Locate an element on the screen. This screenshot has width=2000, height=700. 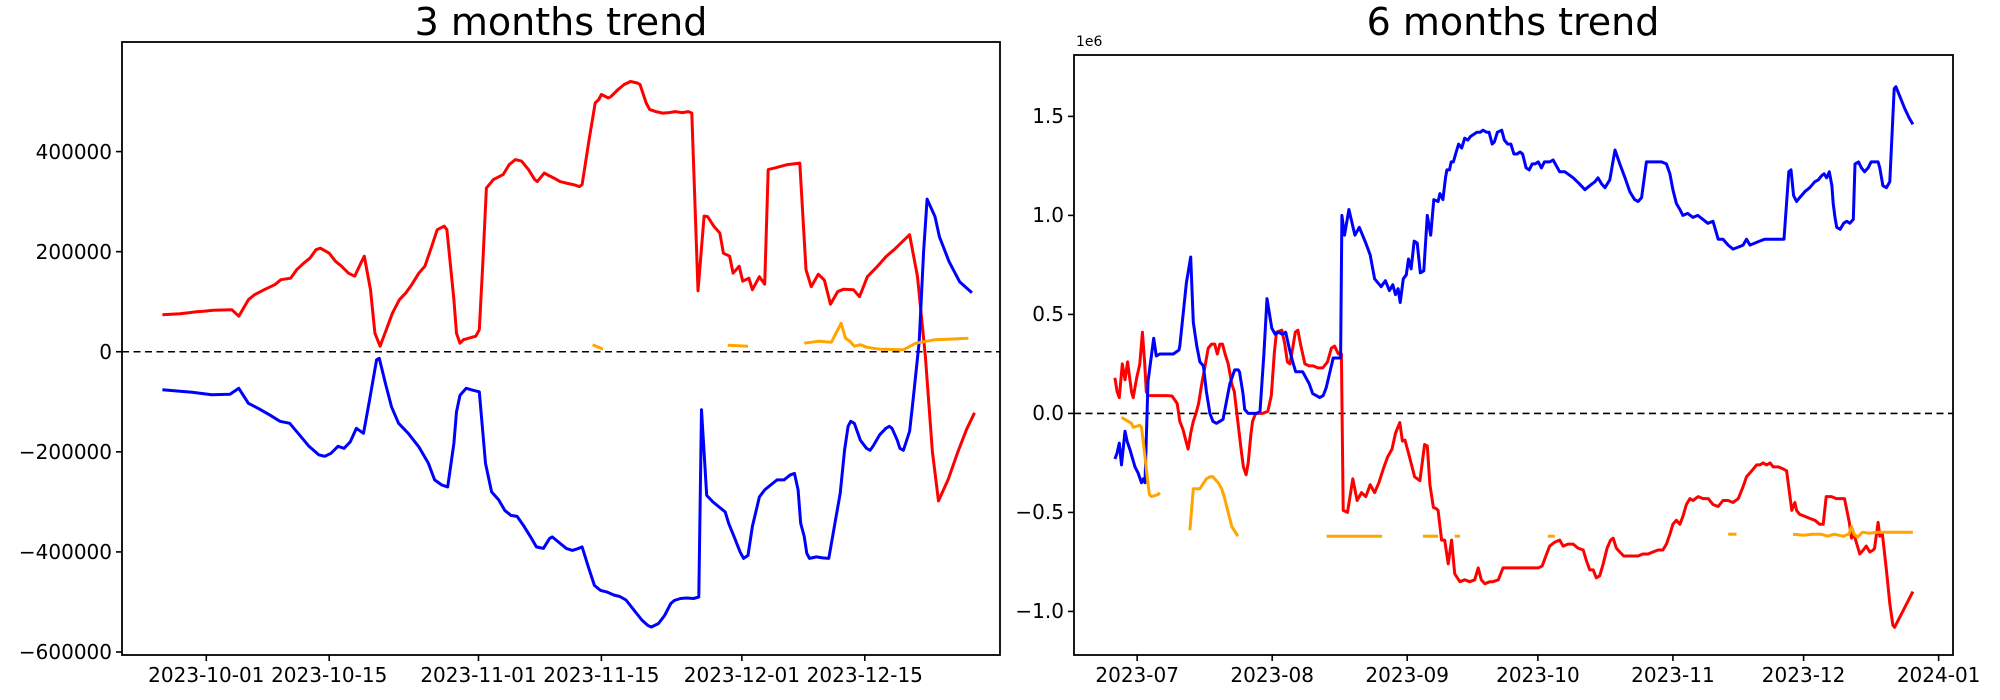
y-tick-label: 1.0 is located at coordinates (1048, 215).